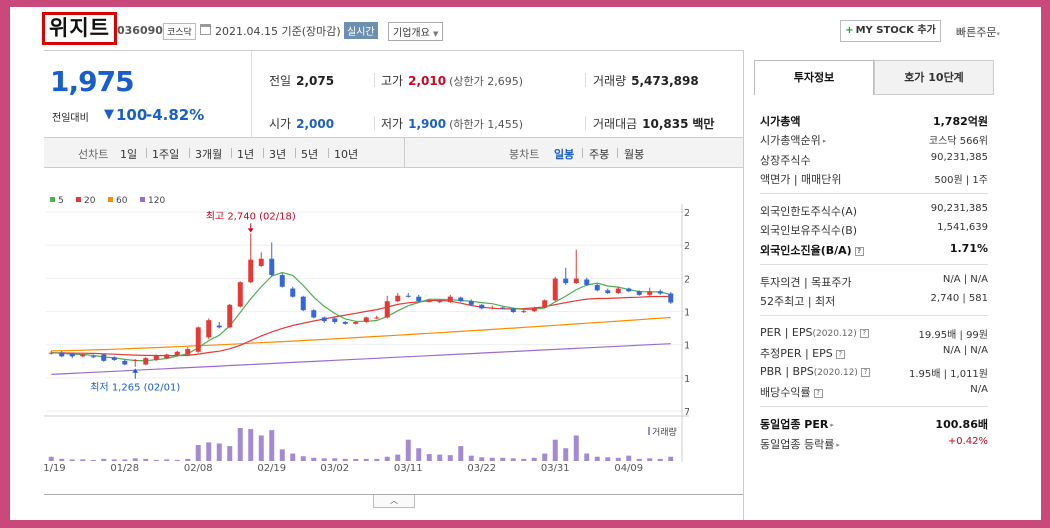 Image resolution: width=1050 pixels, height=528 pixels. I want to click on period-3y: 3년, so click(278, 154).